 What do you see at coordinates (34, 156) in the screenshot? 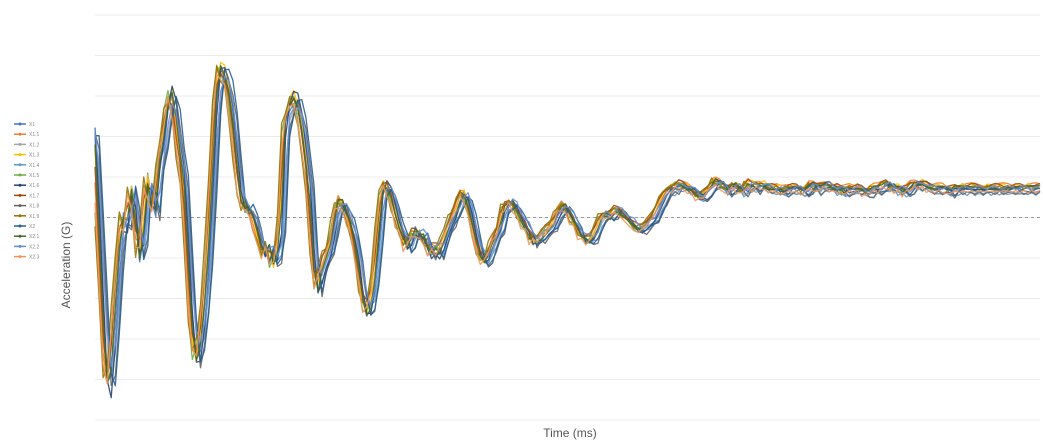
I see `legend-label: X1.3` at bounding box center [34, 156].